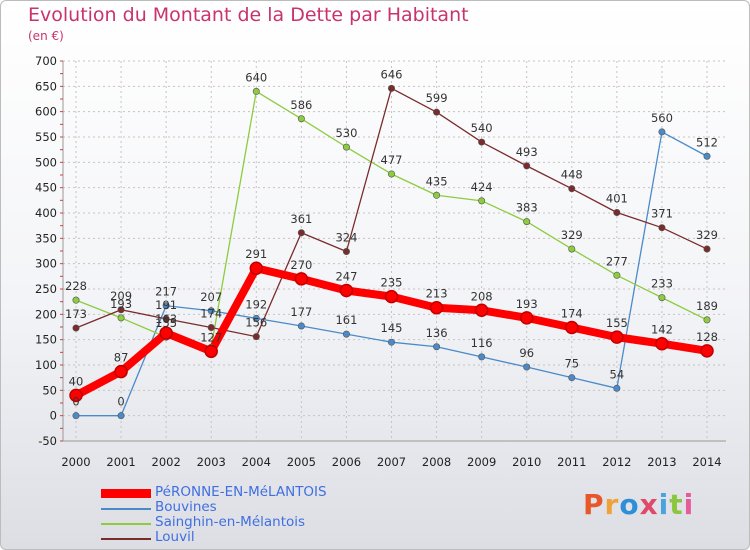 This screenshot has height=550, width=750. Describe the element at coordinates (241, 492) in the screenshot. I see `legend-label-peronne: PéRONNE-EN-MéLANTOIS` at that location.